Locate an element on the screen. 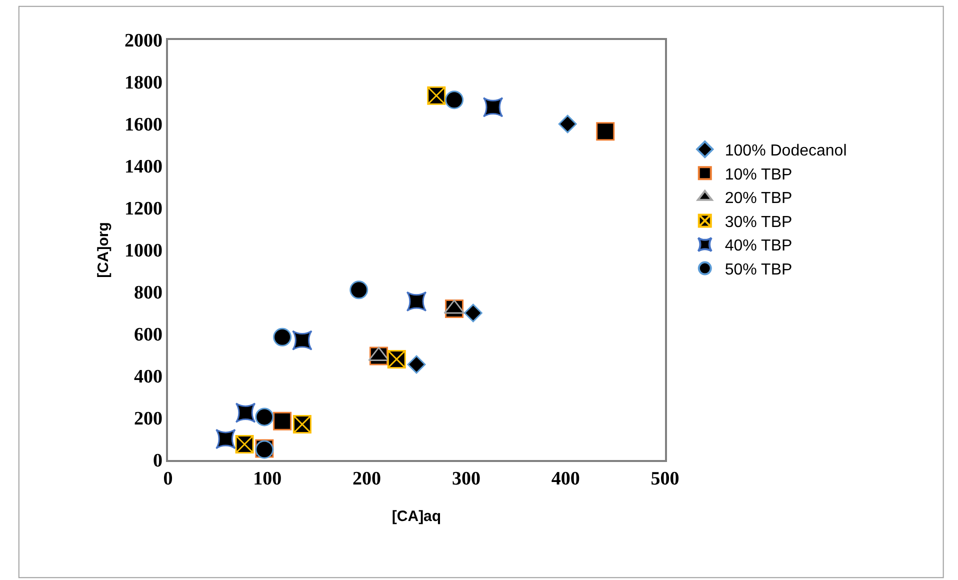  y-tick-label: 2000 is located at coordinates (143, 41).